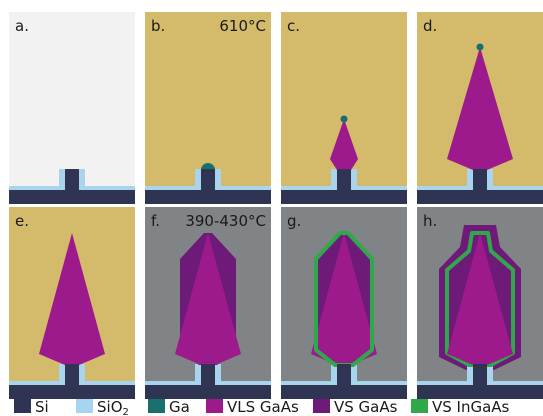  I want to click on panel-label: g., so click(294, 221).